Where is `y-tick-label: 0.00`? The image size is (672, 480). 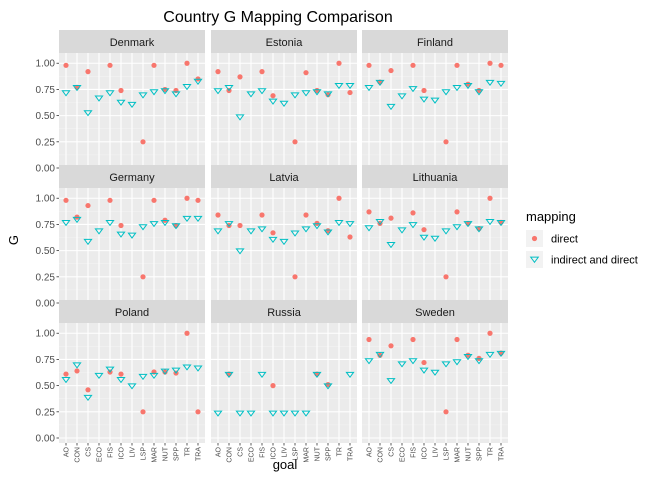 y-tick-label: 0.00 is located at coordinates (46, 169).